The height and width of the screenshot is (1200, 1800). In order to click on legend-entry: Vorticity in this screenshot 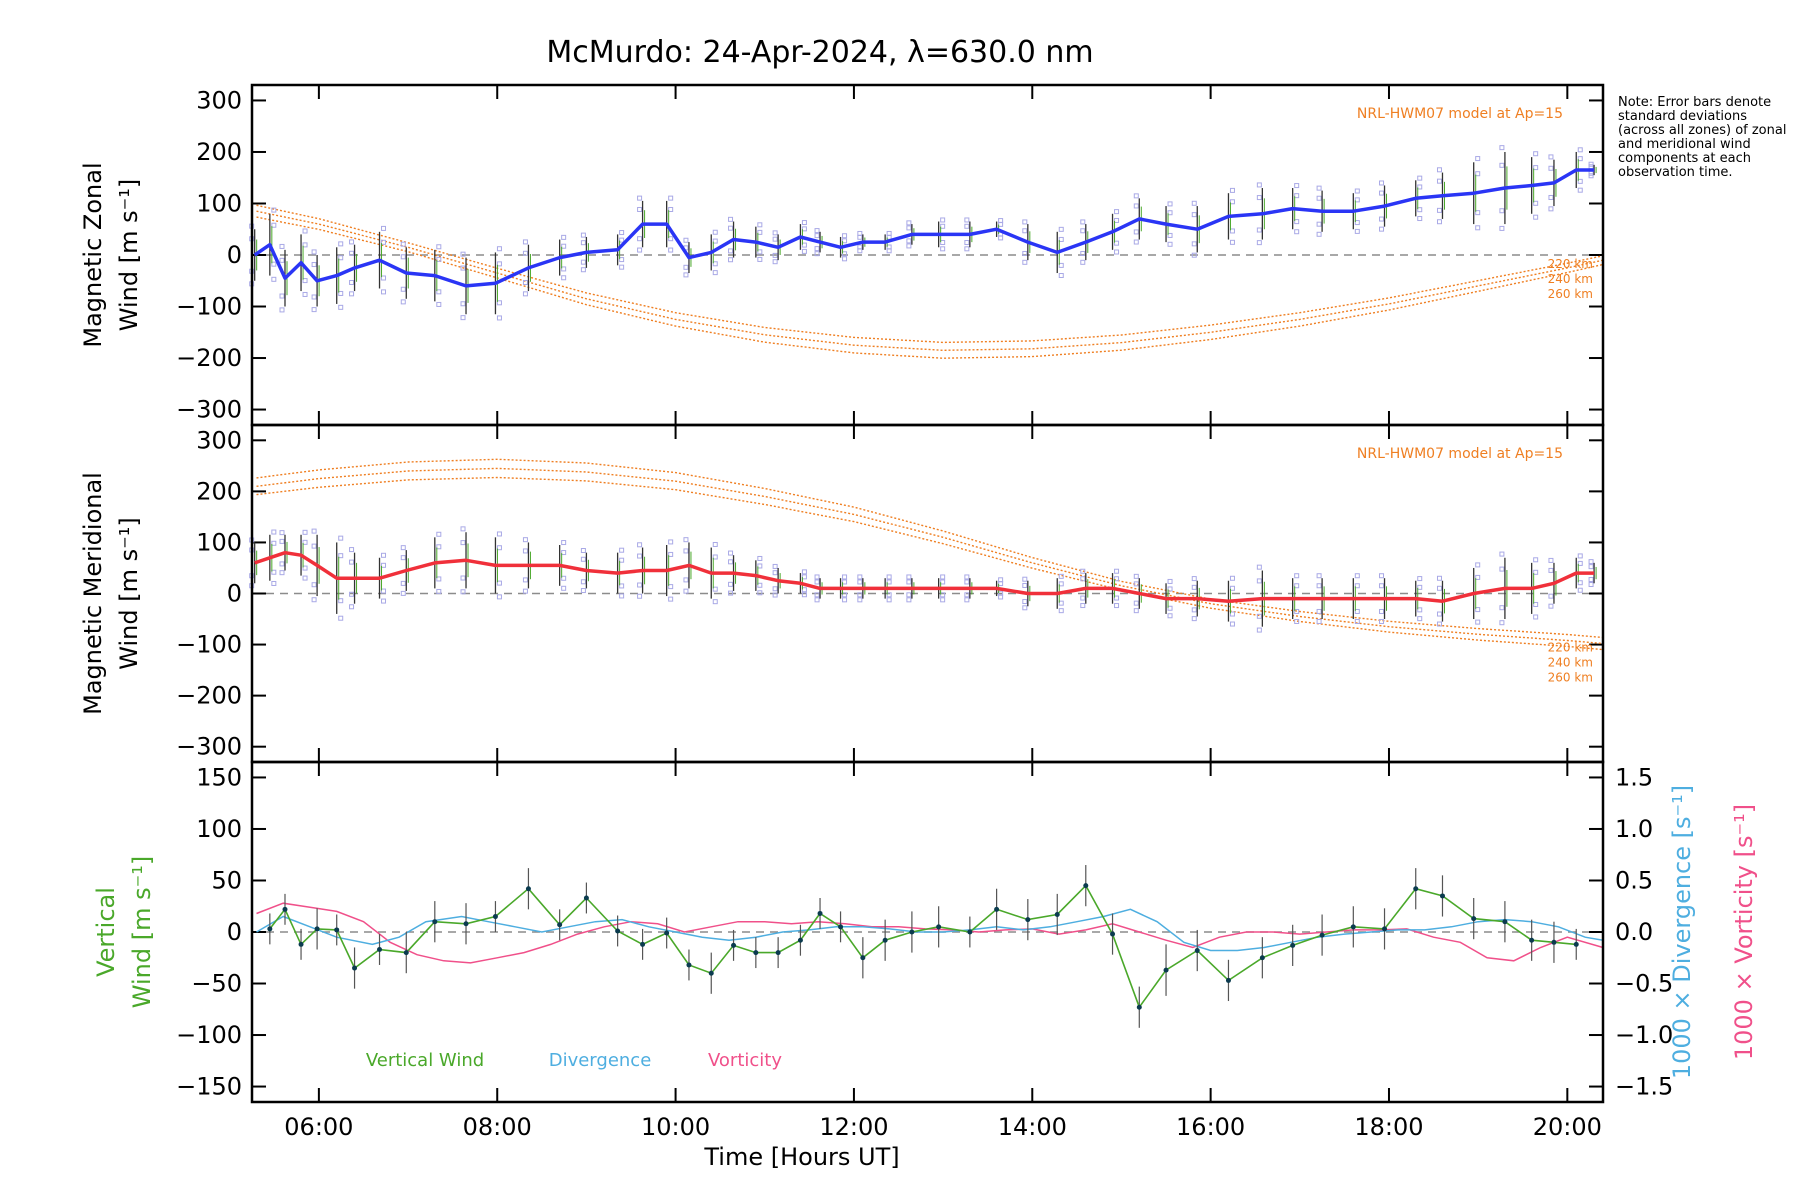, I will do `click(745, 1060)`.